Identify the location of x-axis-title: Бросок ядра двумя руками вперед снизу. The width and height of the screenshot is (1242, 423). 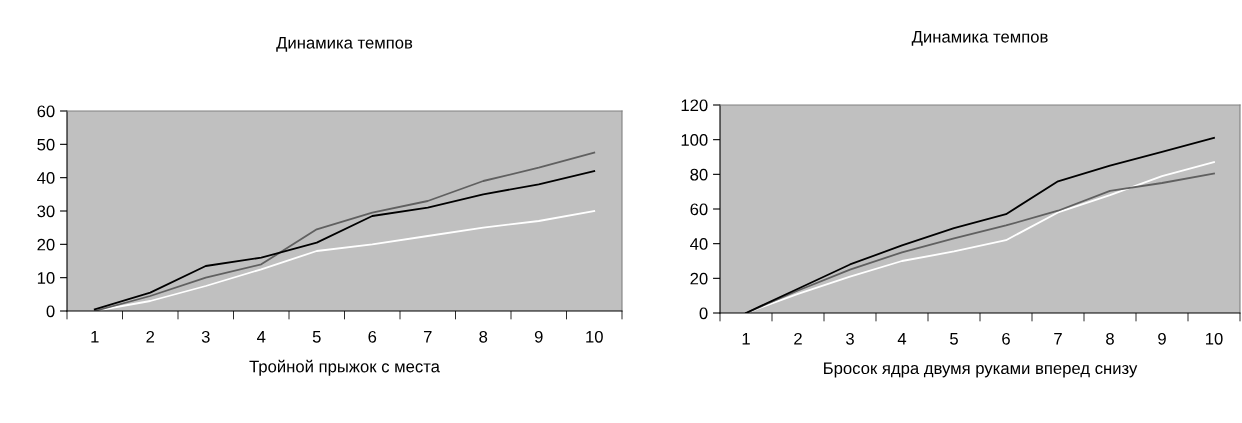
(981, 370).